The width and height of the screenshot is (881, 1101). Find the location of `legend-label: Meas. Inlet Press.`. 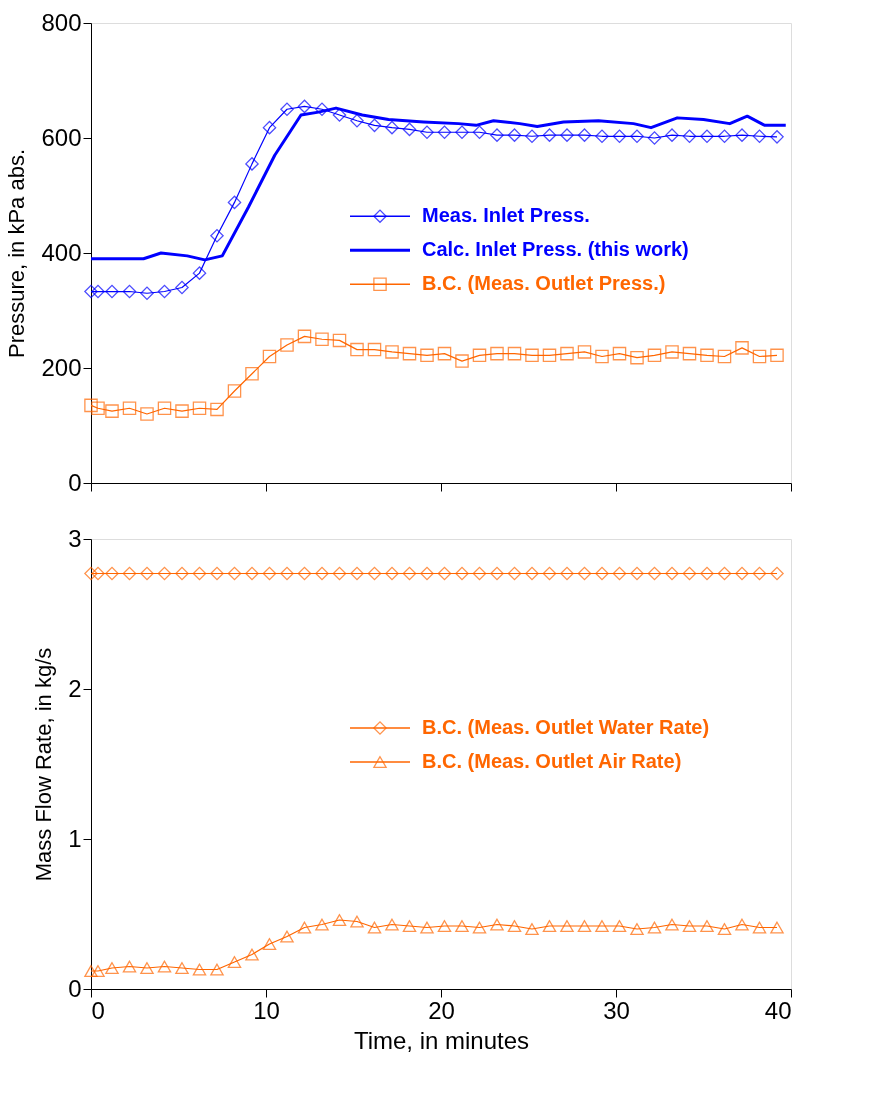

legend-label: Meas. Inlet Press. is located at coordinates (506, 215).